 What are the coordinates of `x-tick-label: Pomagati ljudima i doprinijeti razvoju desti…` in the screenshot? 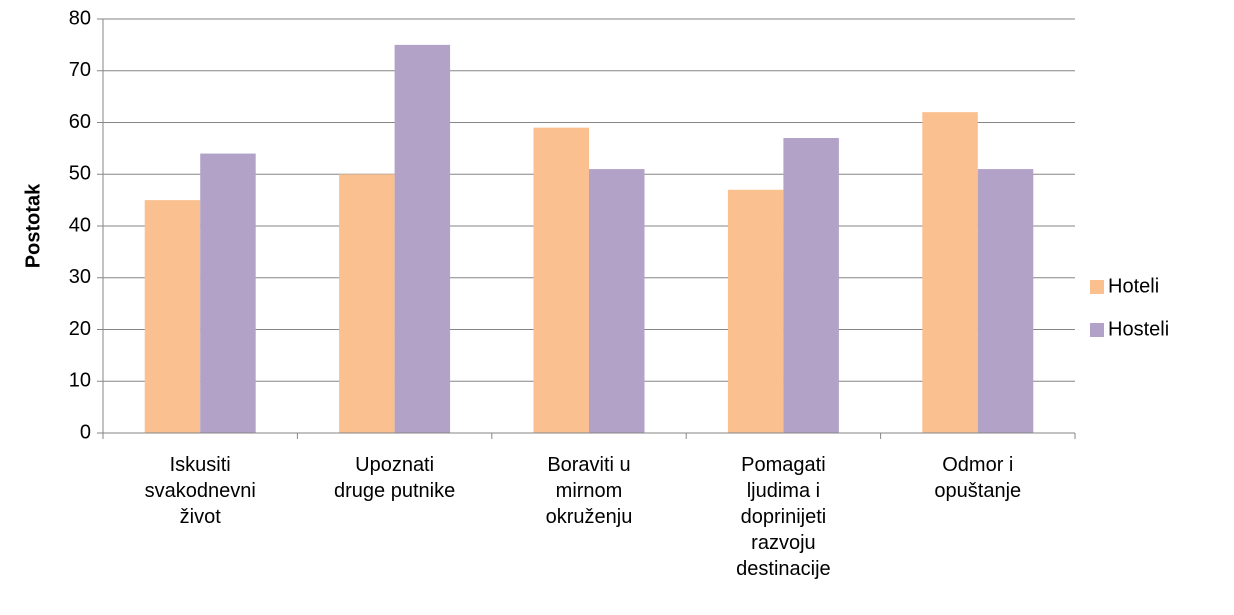 It's located at (783, 517).